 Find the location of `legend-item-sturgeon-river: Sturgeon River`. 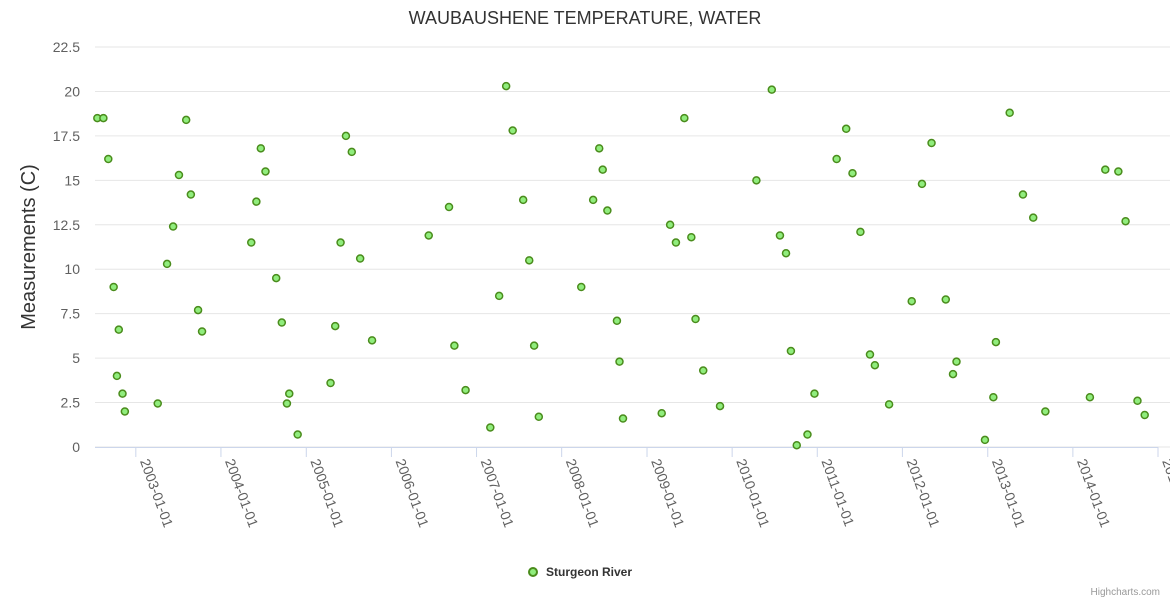

legend-item-sturgeon-river: Sturgeon River is located at coordinates (589, 572).